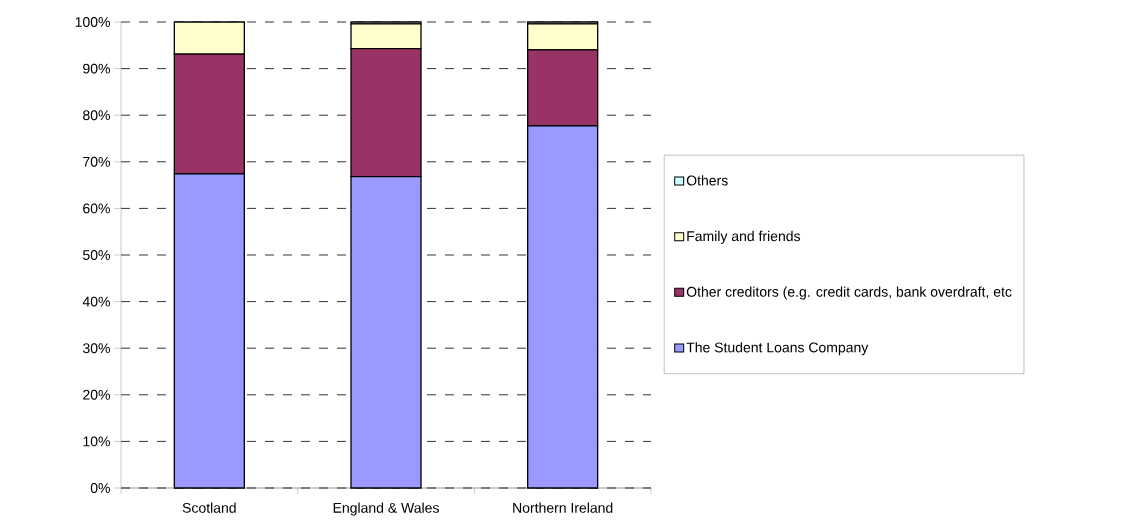 The height and width of the screenshot is (520, 1121). Describe the element at coordinates (744, 237) in the screenshot. I see `legend-label: Family and friends` at that location.